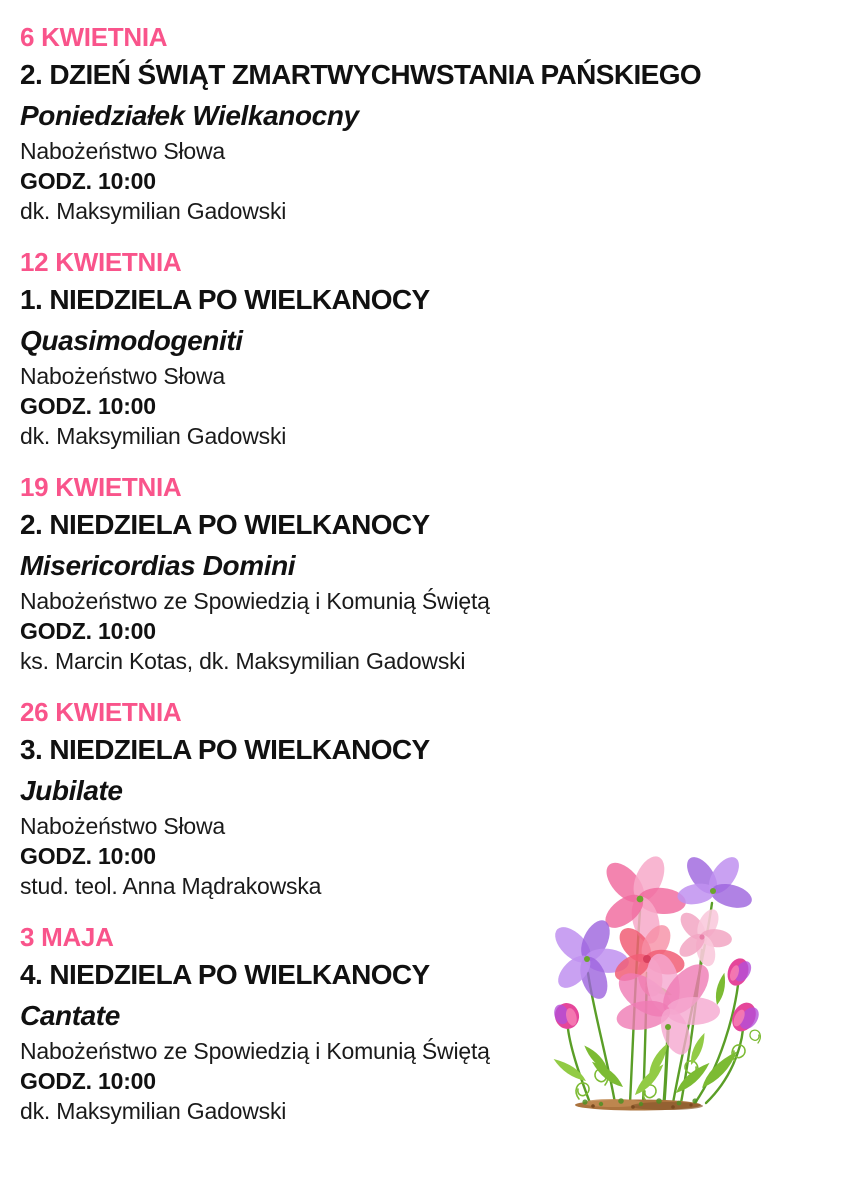  Describe the element at coordinates (225, 749) in the screenshot. I see `event-title: 3. NIEDZIELA PO WIELKANOCY` at that location.